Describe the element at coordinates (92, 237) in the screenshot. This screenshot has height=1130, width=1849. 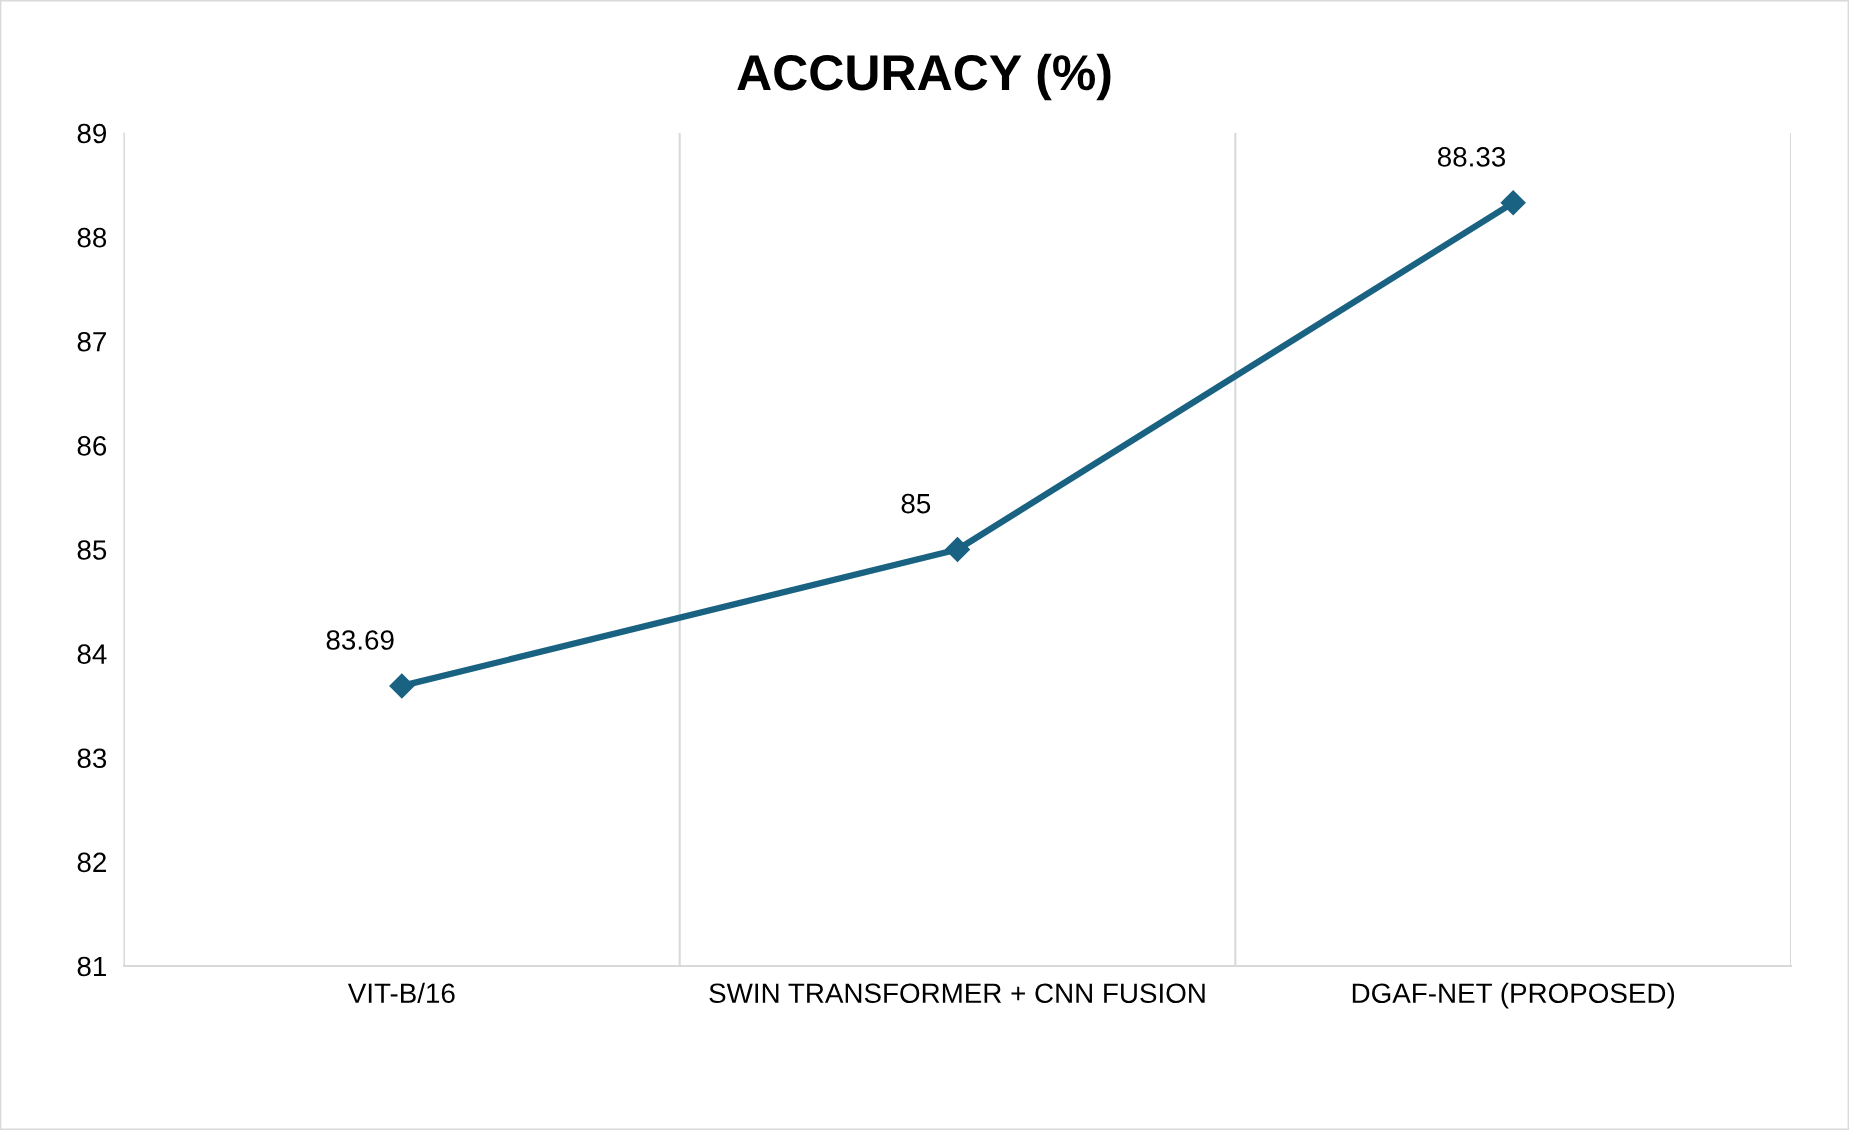
I see `y-tick-label: 88` at that location.